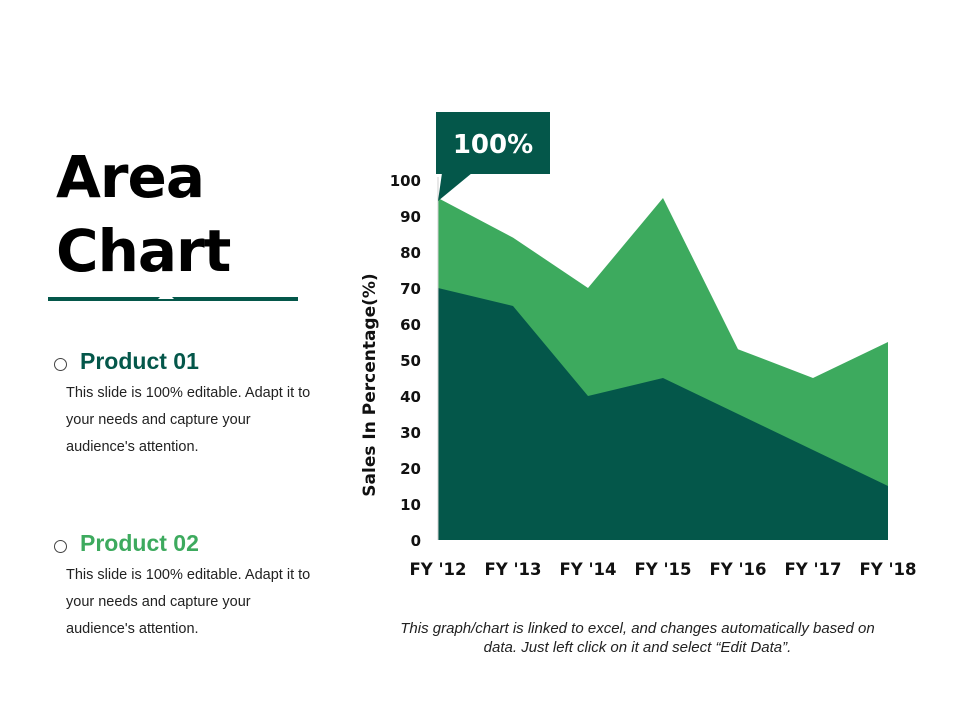  What do you see at coordinates (888, 569) in the screenshot?
I see `x-tick-label: FY '18` at bounding box center [888, 569].